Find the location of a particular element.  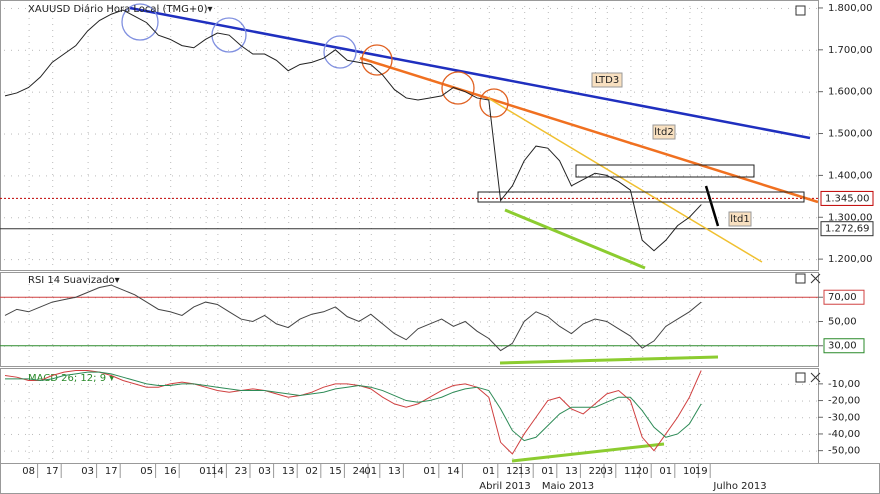

close-button is located at coordinates (815, 328).